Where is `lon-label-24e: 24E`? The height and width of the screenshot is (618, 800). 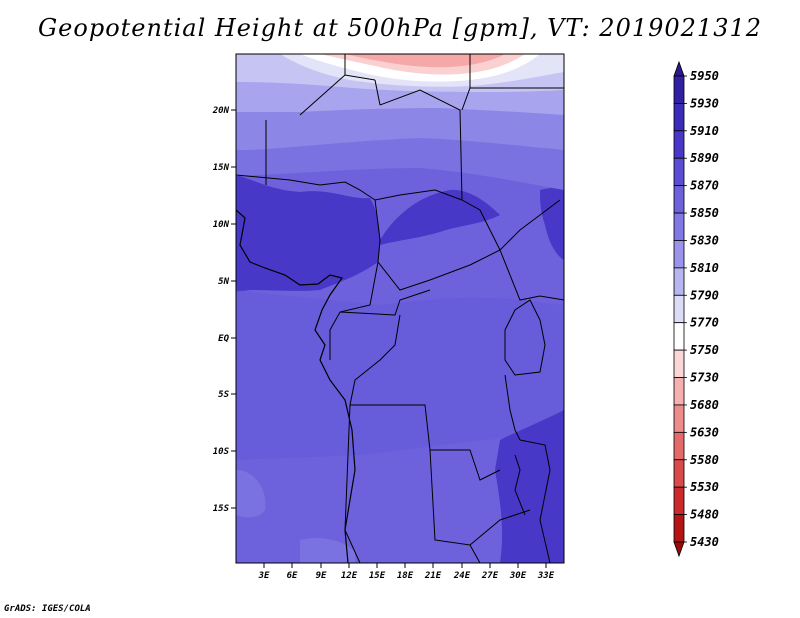
lon-label-24e: 24E is located at coordinates (462, 576).